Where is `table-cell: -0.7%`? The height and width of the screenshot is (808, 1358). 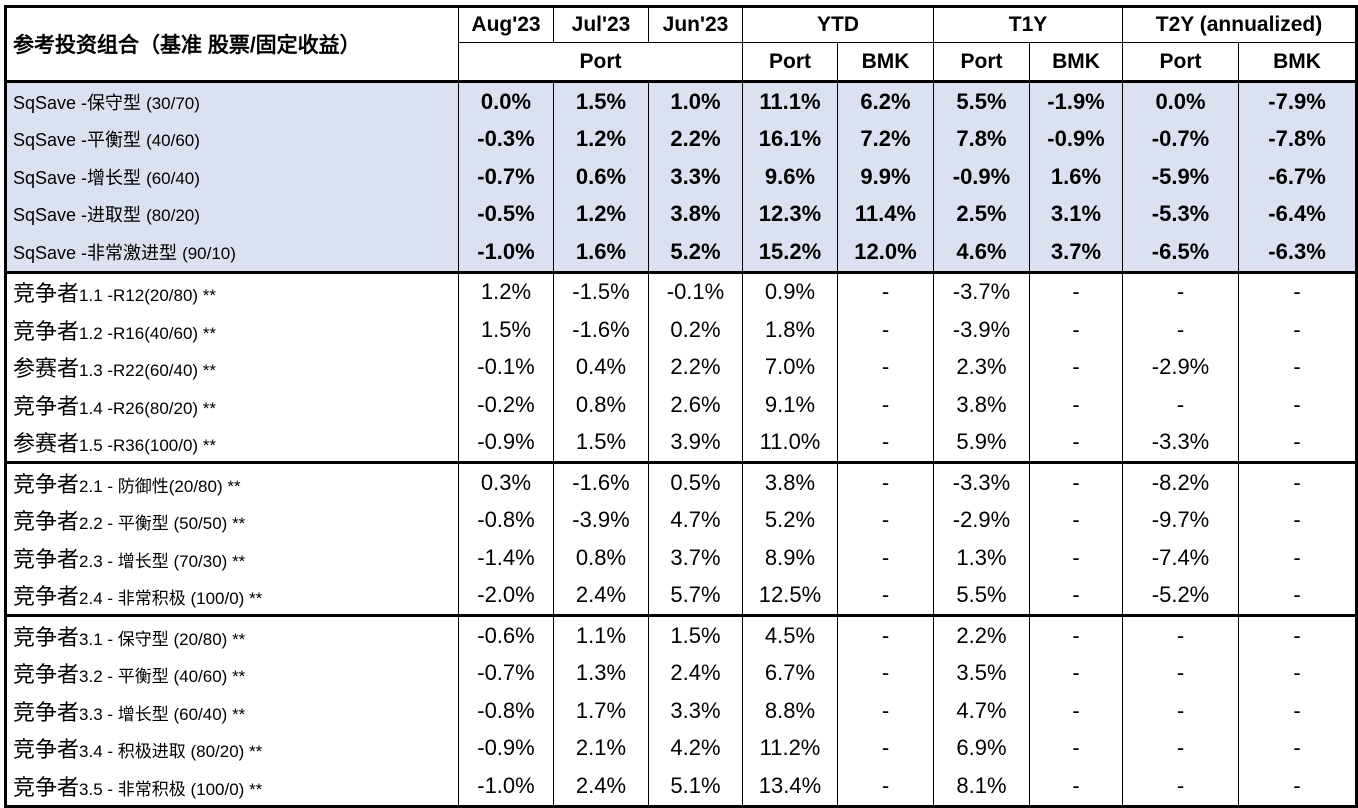 table-cell: -0.7% is located at coordinates (1181, 139).